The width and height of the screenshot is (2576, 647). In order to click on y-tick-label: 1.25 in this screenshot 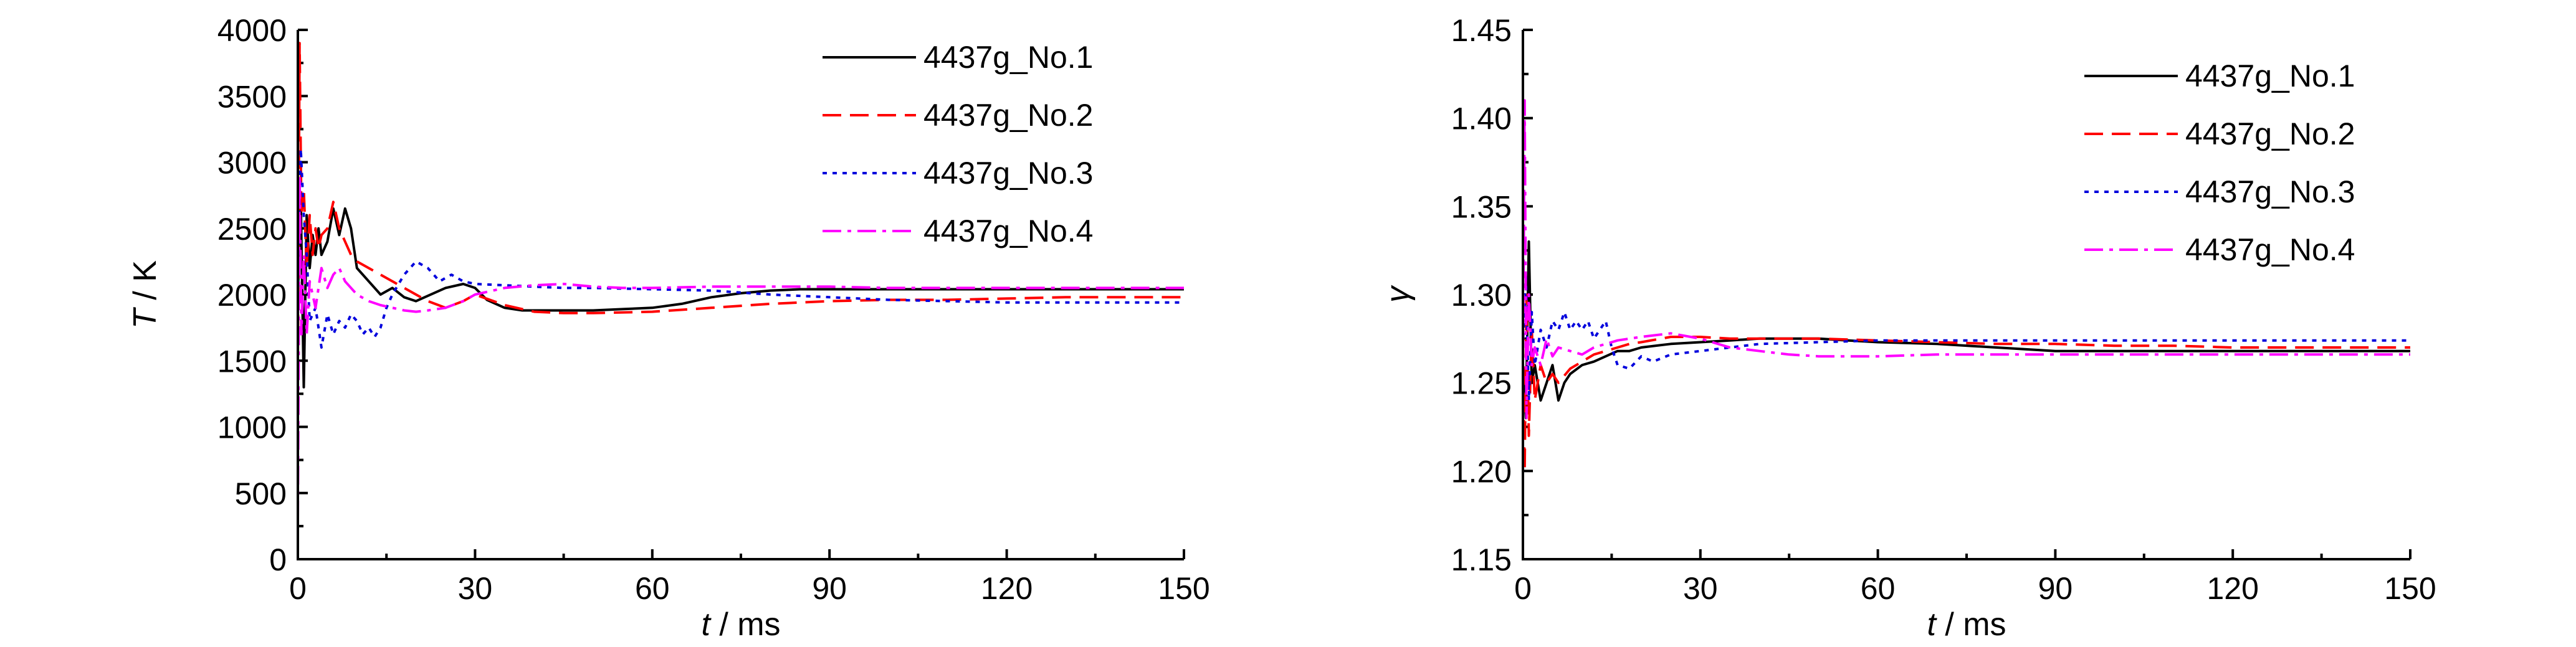, I will do `click(1481, 383)`.